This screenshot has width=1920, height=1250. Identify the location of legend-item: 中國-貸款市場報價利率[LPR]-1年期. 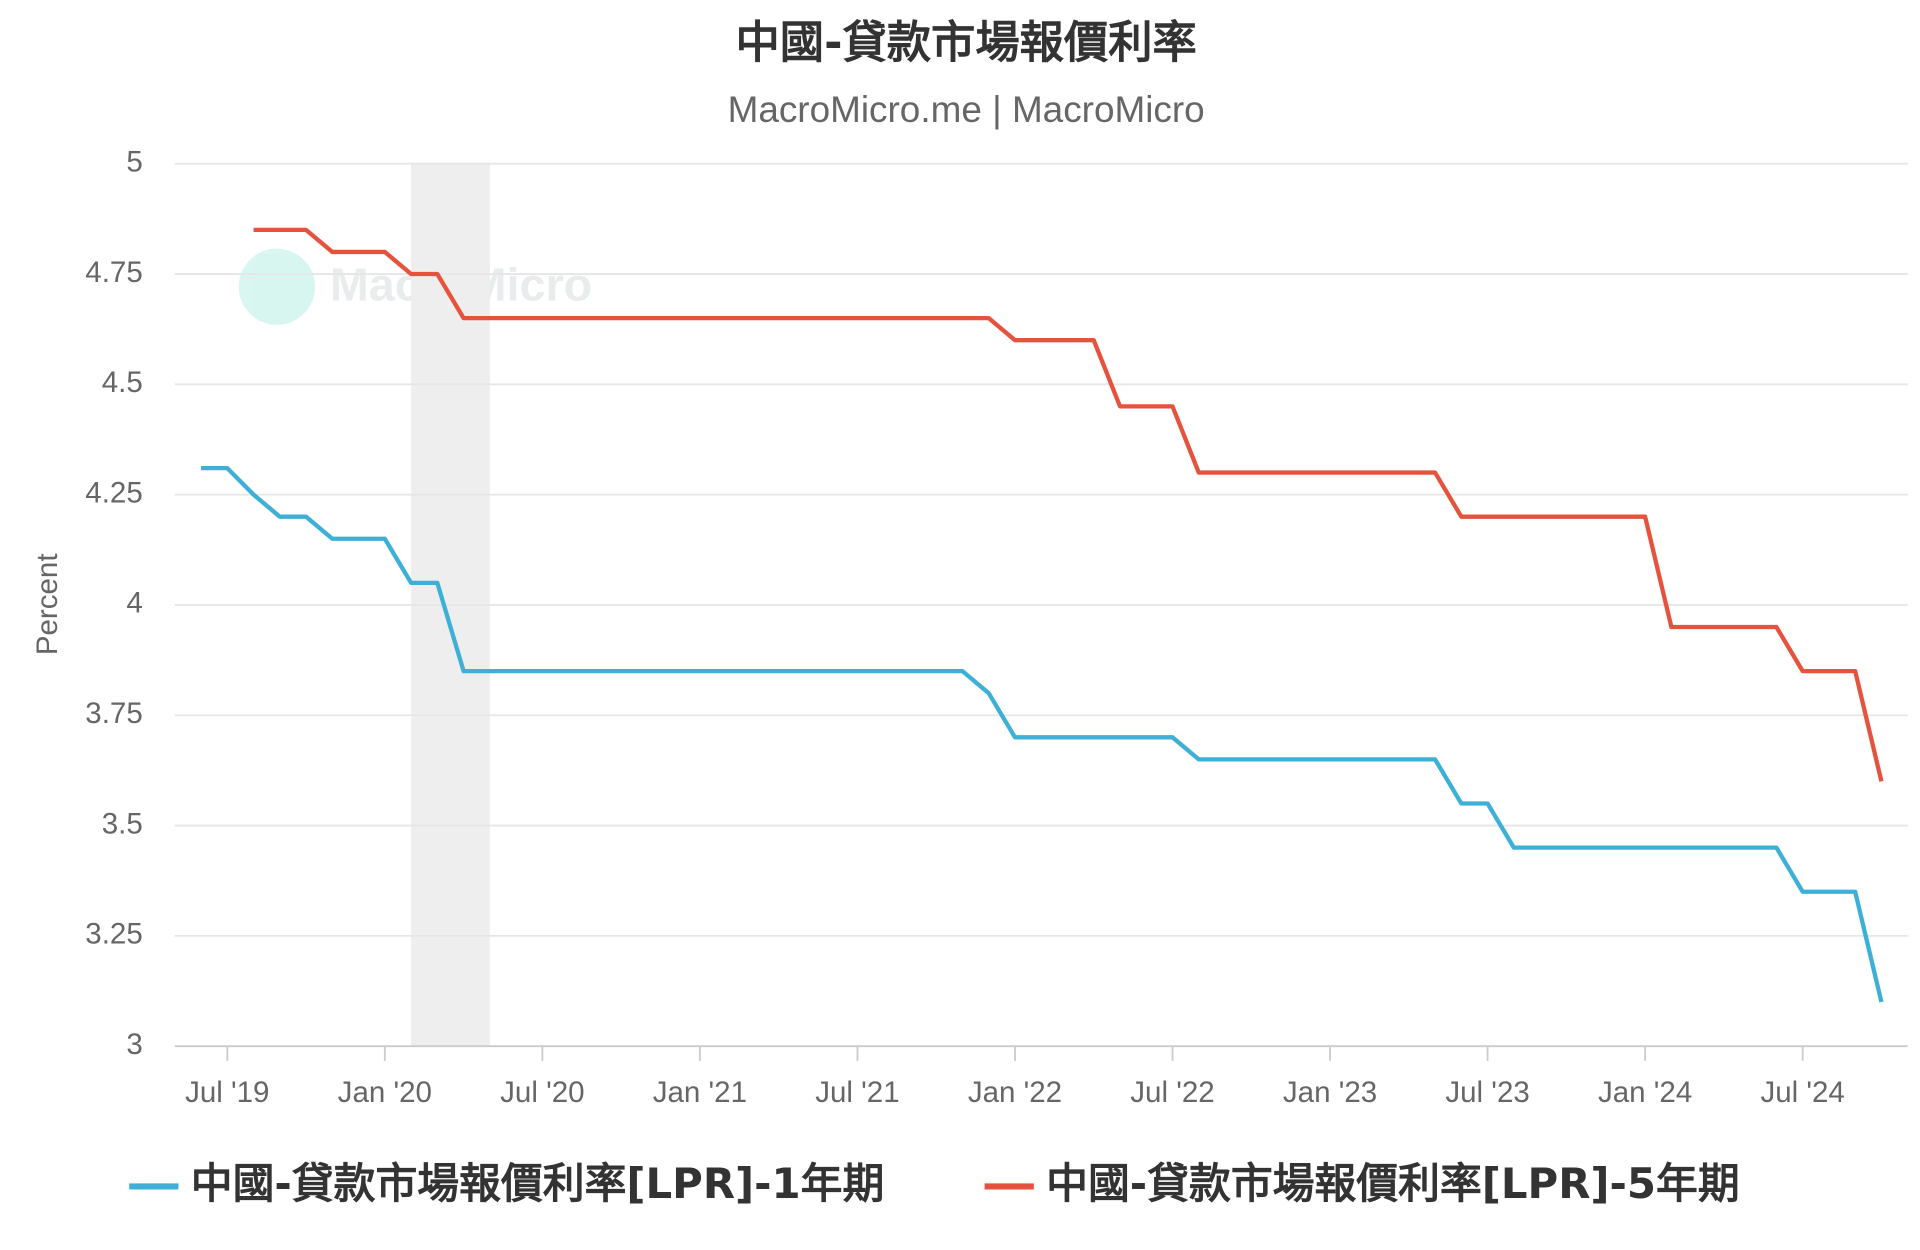
(506, 1183).